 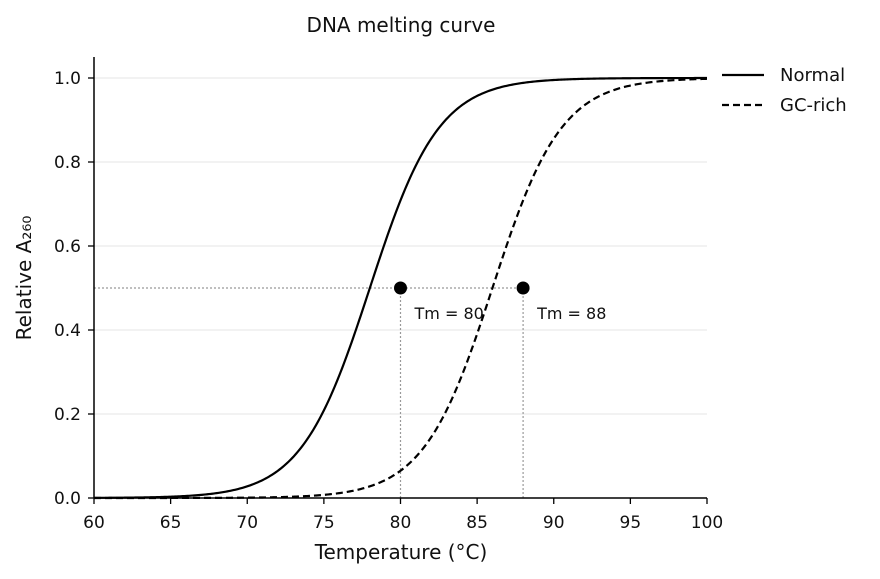 I want to click on y-tick-label-3: 0.6, so click(x=67, y=247).